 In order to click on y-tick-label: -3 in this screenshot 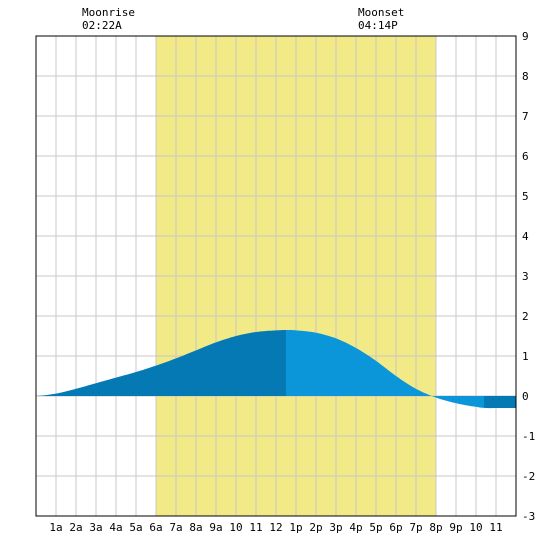, I will do `click(528, 516)`.